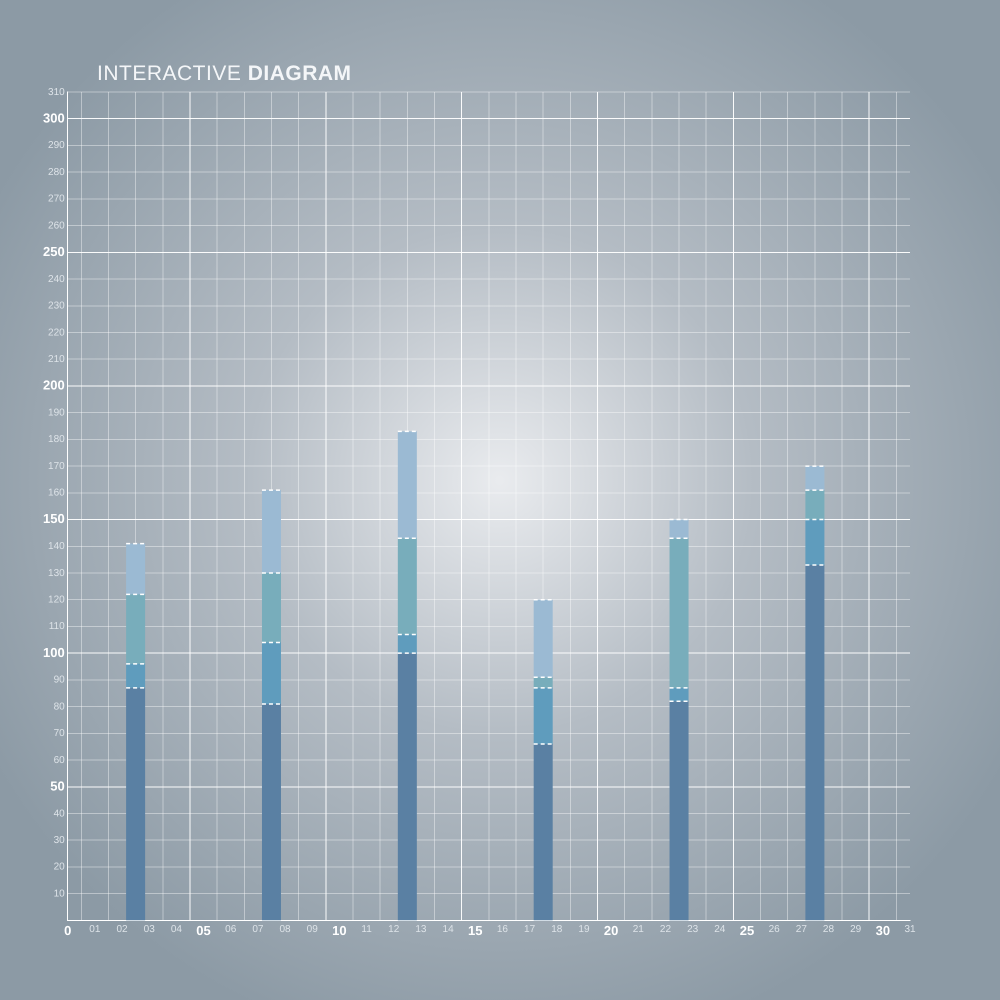 The image size is (1000, 1000). I want to click on y-tick-label: 20, so click(60, 867).